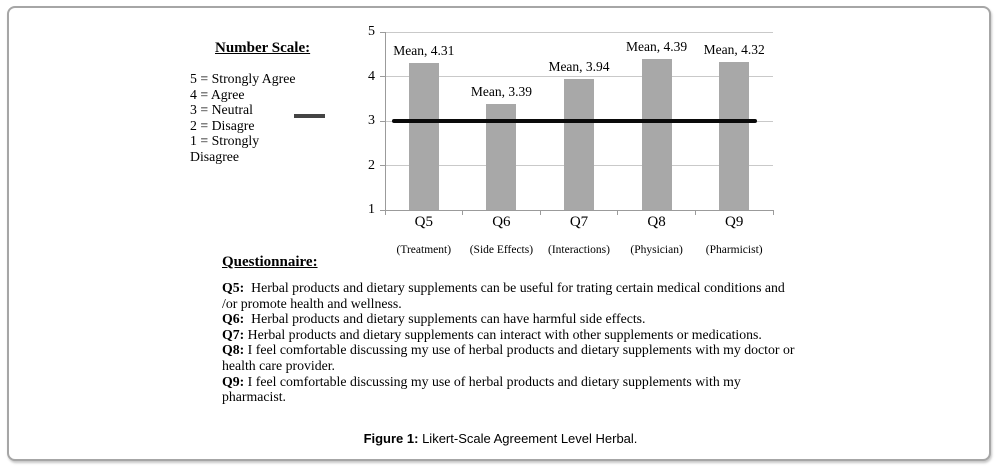 This screenshot has height=474, width=1001. I want to click on question-prefix: Q6:, so click(233, 319).